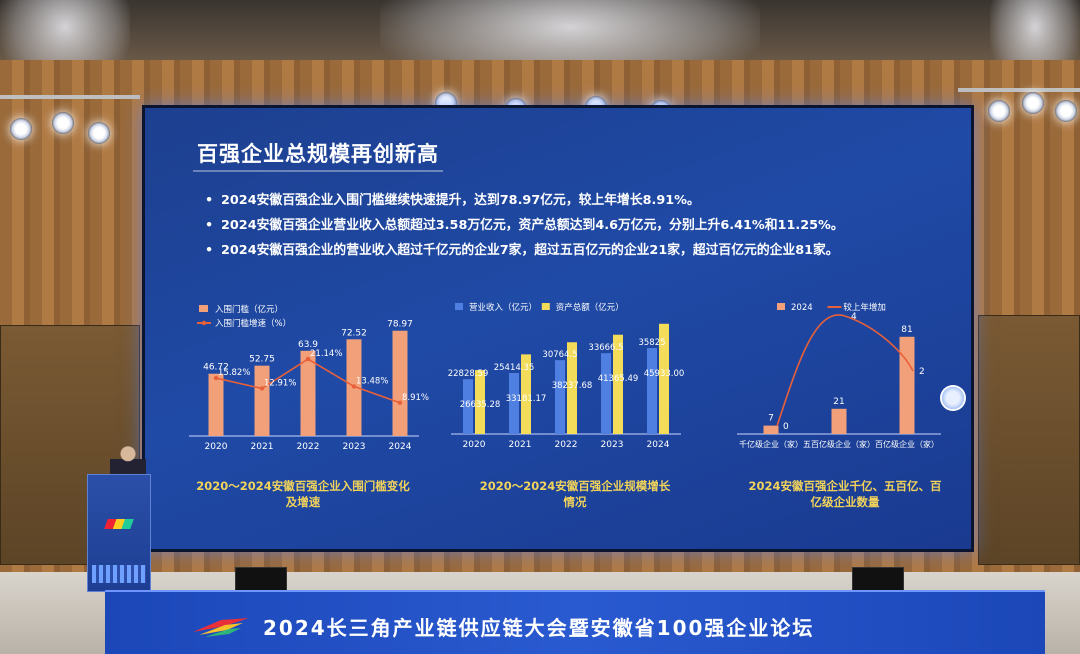 The width and height of the screenshot is (1080, 654). Describe the element at coordinates (664, 374) in the screenshot. I see `data-label: 45933.00` at that location.